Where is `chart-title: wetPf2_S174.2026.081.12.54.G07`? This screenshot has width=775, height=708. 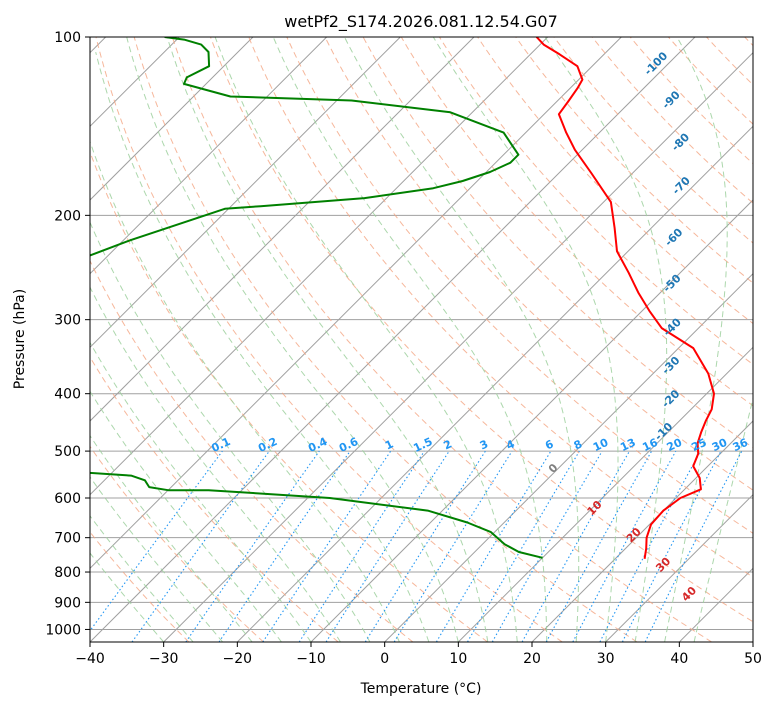
chart-title: wetPf2_S174.2026.081.12.54.G07 is located at coordinates (421, 22).